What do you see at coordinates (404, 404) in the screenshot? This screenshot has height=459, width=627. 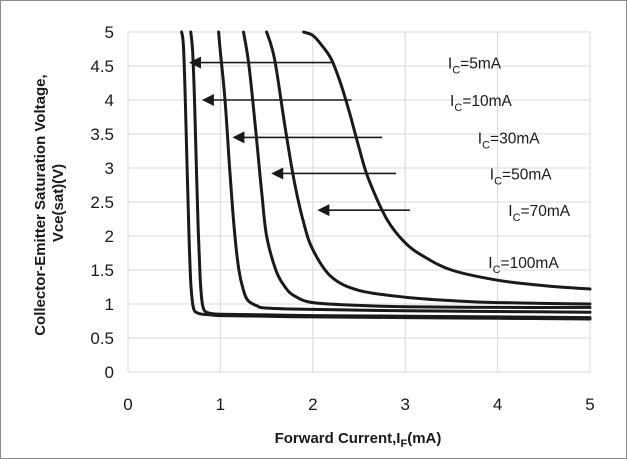 I see `x-tick-label: 3` at bounding box center [404, 404].